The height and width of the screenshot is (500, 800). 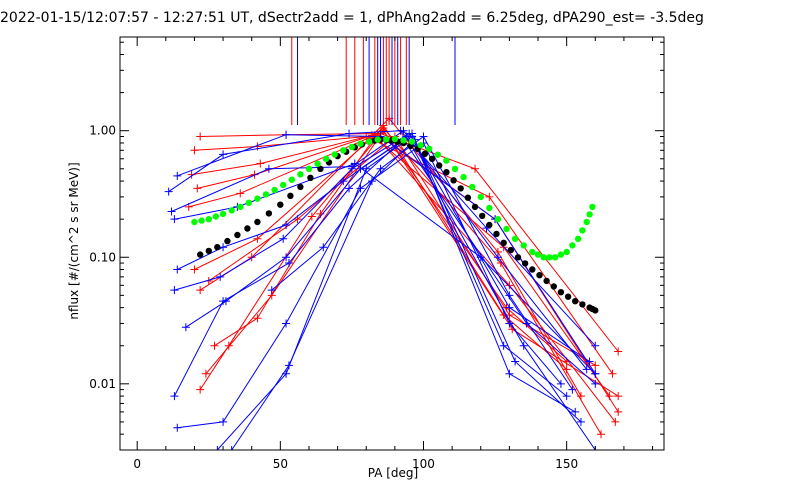 What do you see at coordinates (280, 464) in the screenshot?
I see `x-tick-label: 50` at bounding box center [280, 464].